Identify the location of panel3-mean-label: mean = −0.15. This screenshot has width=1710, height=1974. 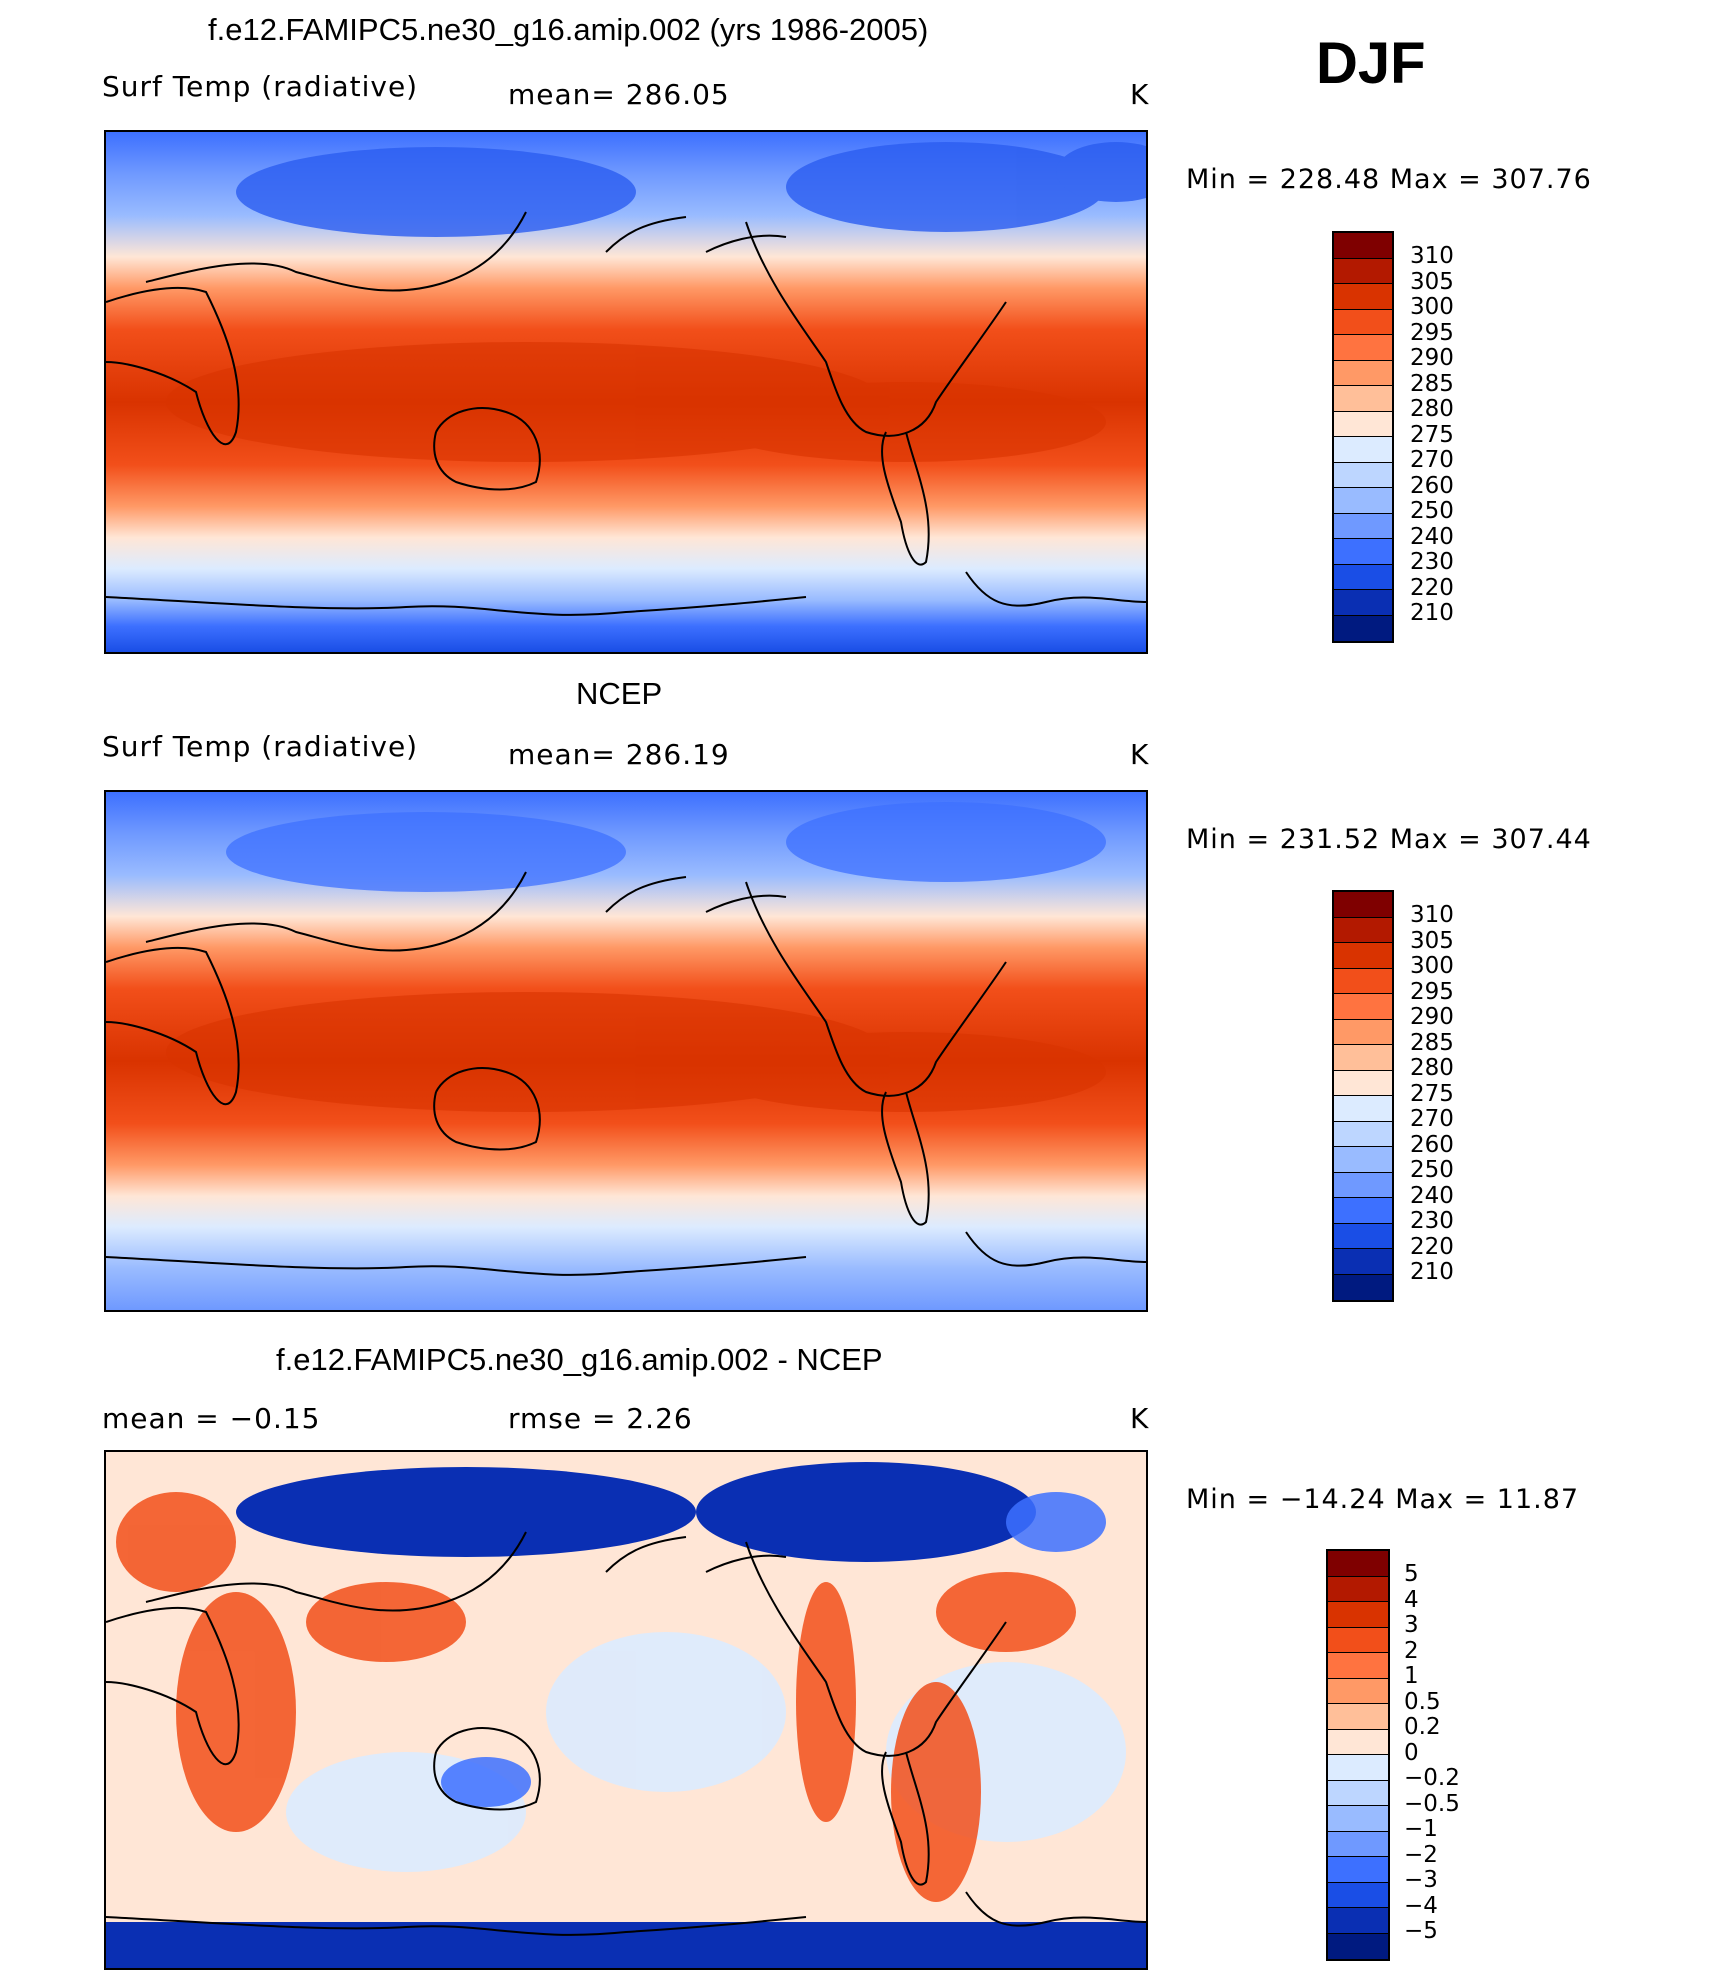
(211, 1418).